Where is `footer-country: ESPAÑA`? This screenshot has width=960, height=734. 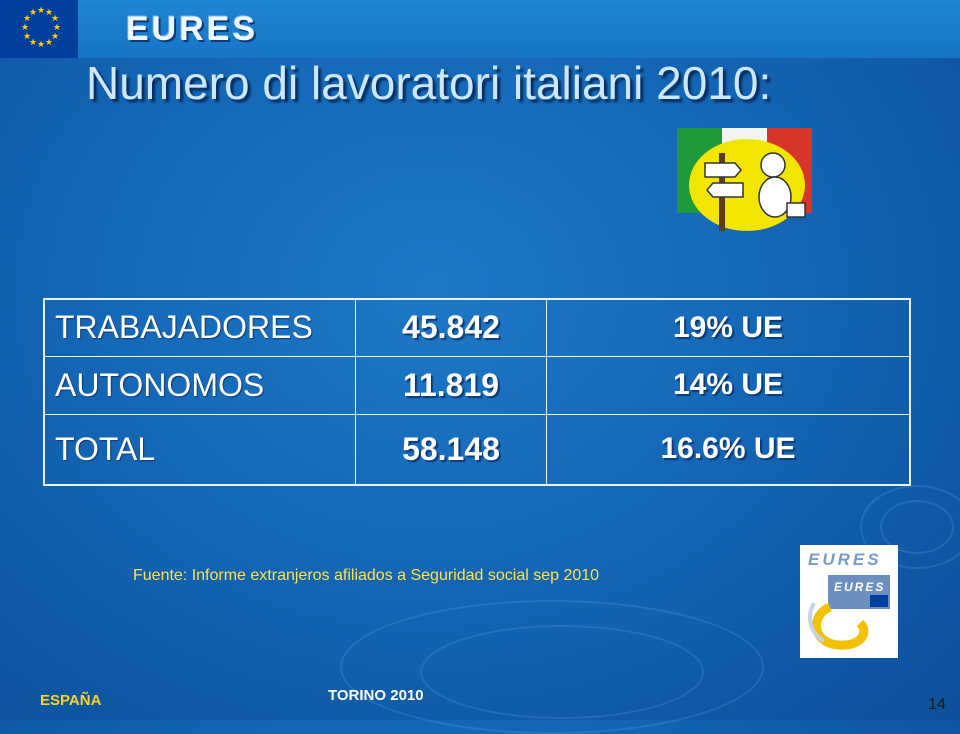
footer-country: ESPAÑA is located at coordinates (71, 700).